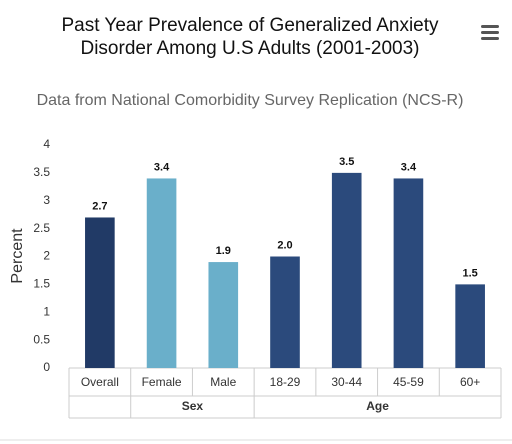 This screenshot has height=444, width=512. What do you see at coordinates (46, 144) in the screenshot?
I see `y-tick-label: 4` at bounding box center [46, 144].